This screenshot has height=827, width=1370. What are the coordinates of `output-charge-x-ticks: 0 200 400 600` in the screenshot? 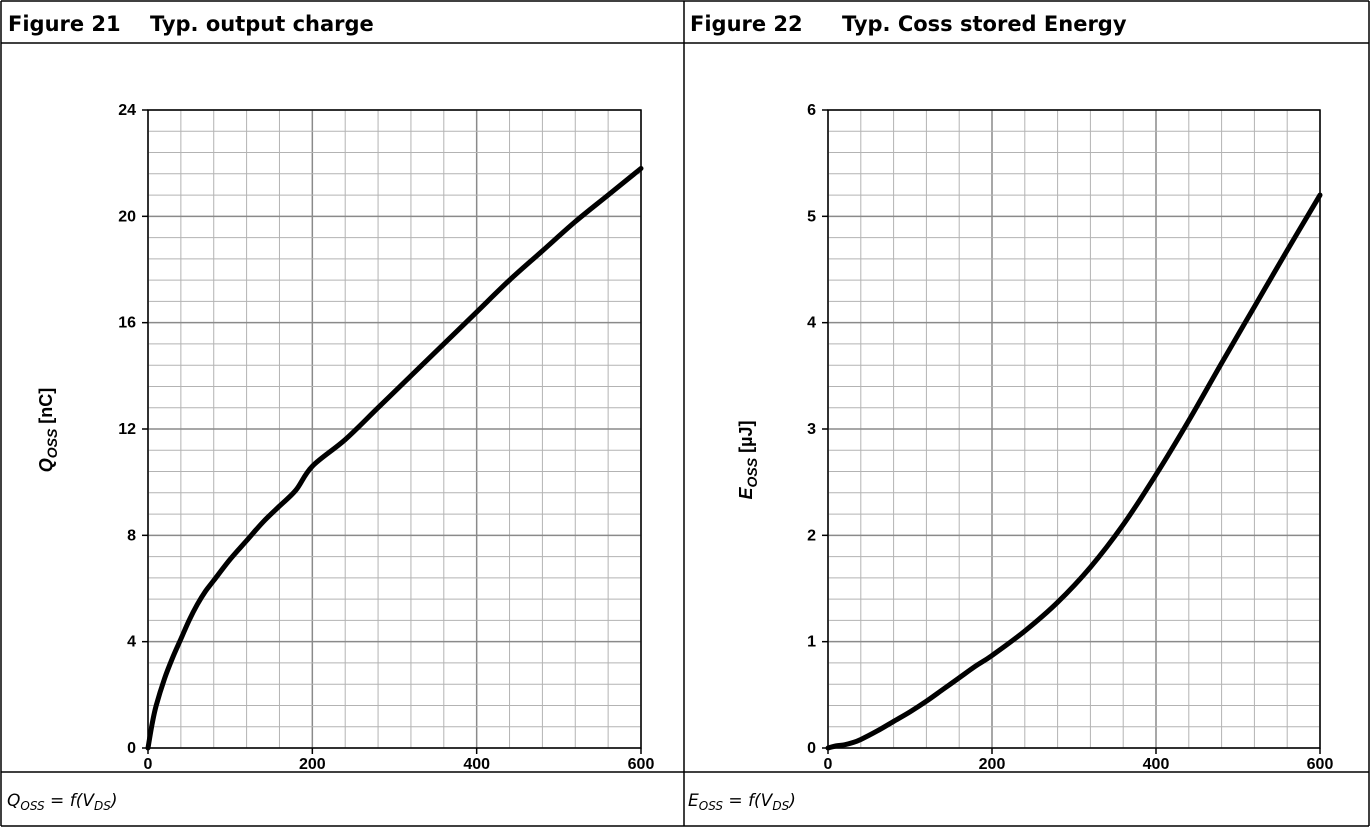 It's located at (399, 760).